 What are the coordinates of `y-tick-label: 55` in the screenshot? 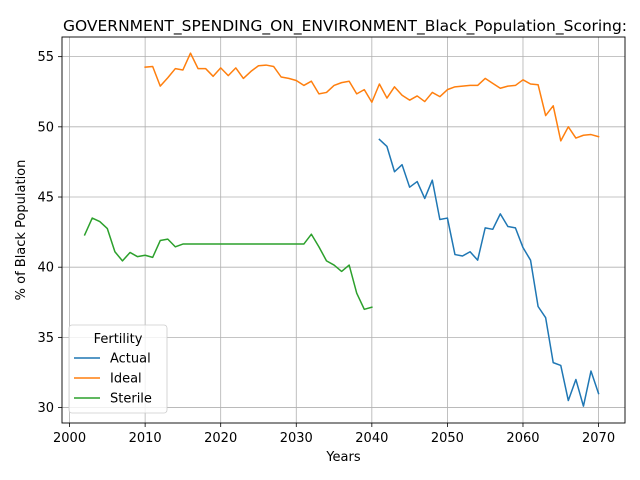 It's located at (45, 57).